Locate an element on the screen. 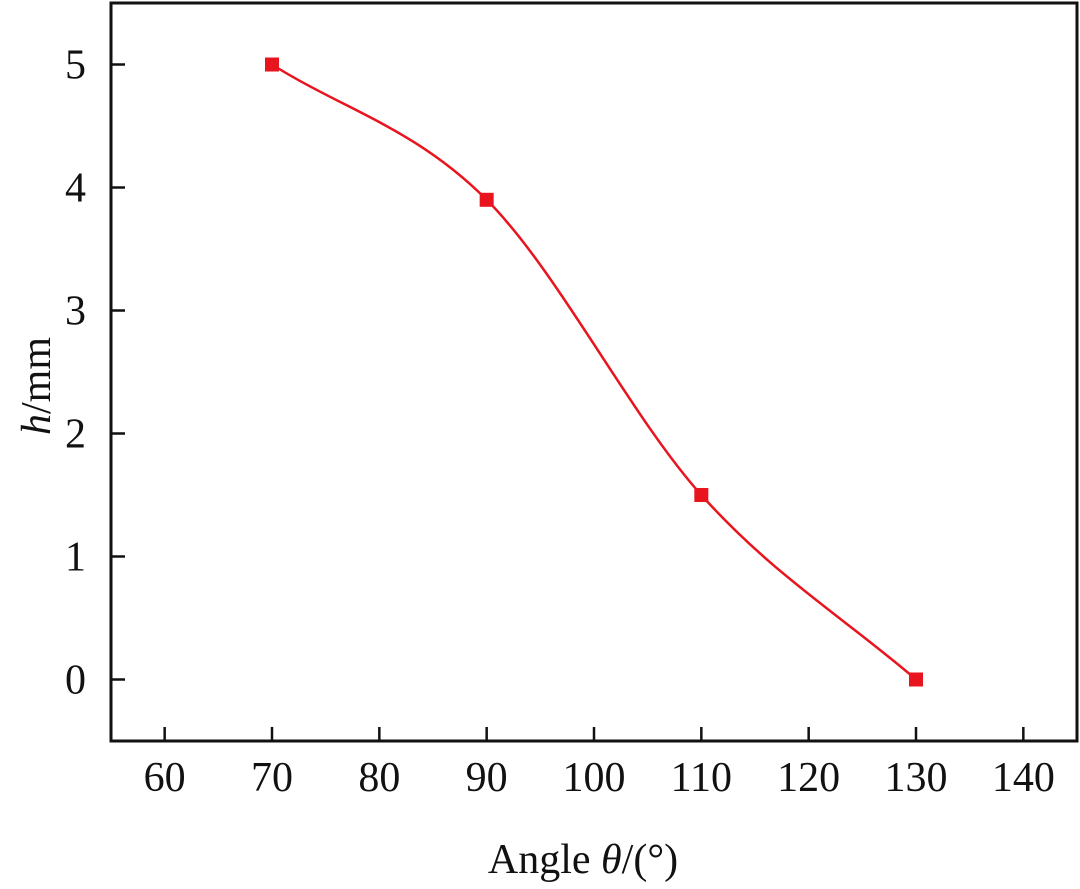 This screenshot has height=889, width=1080. x-tick-label: 90 is located at coordinates (487, 778).